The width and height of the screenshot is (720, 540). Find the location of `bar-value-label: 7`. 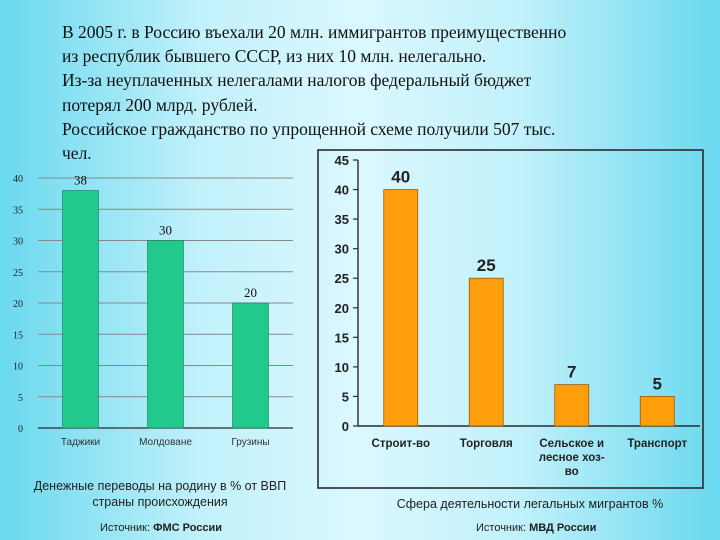

bar-value-label: 7 is located at coordinates (571, 372).